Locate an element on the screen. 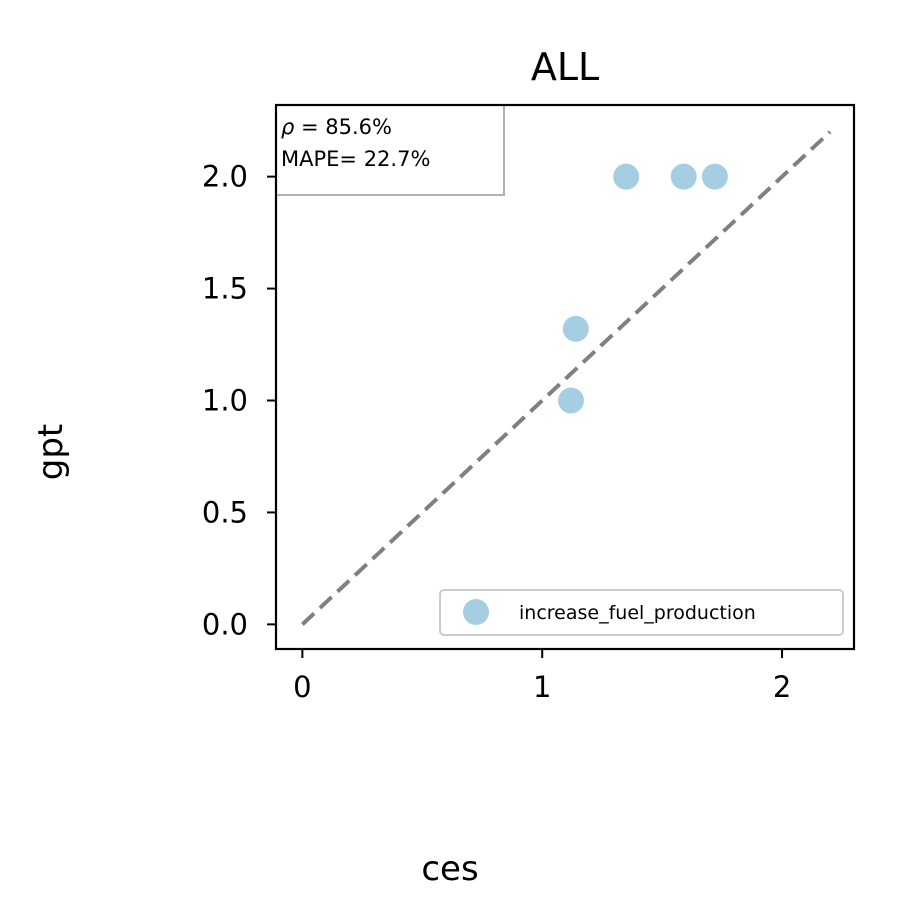 The image size is (900, 900). points-layer is located at coordinates (642, 288).